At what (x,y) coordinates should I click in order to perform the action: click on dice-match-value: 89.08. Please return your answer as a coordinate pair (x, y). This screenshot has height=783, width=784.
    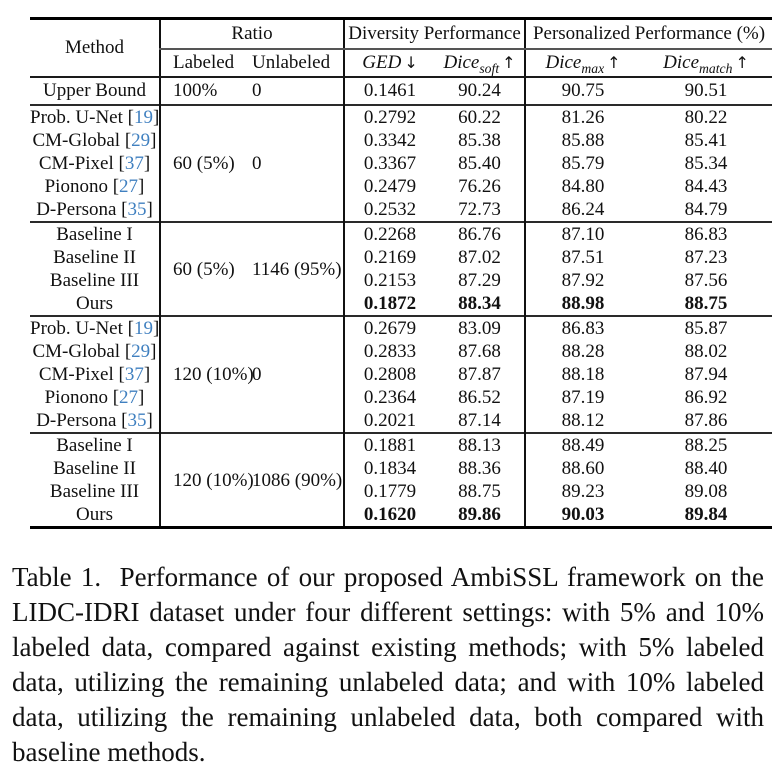
    Looking at the image, I should click on (706, 491).